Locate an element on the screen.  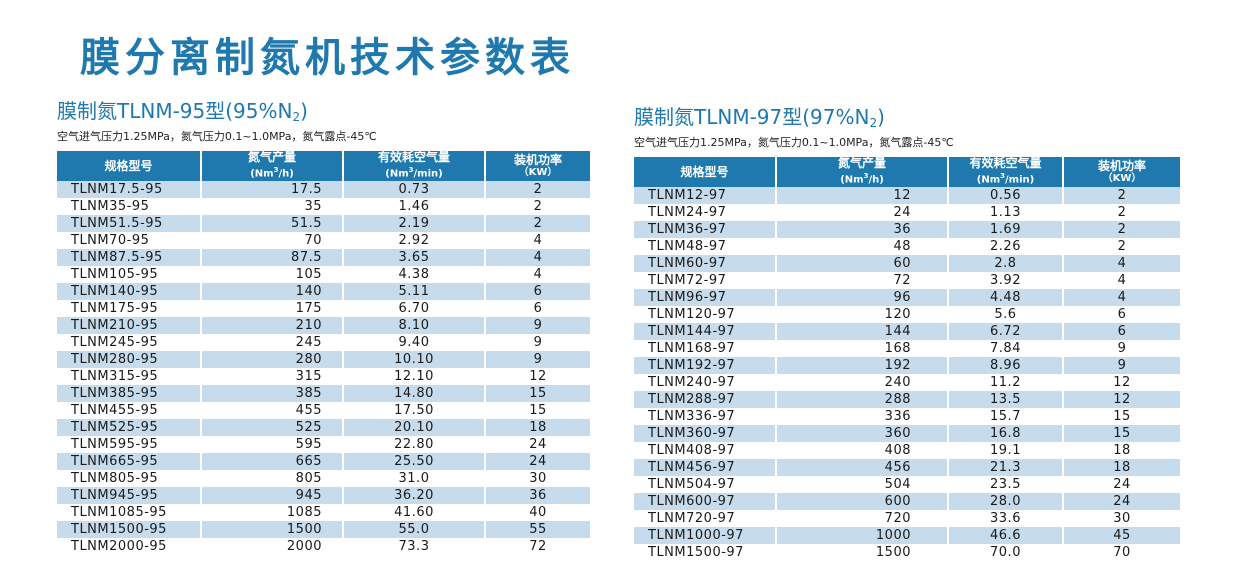
table-row: TLNM36-97 36 1.69 2 is located at coordinates (907, 229).